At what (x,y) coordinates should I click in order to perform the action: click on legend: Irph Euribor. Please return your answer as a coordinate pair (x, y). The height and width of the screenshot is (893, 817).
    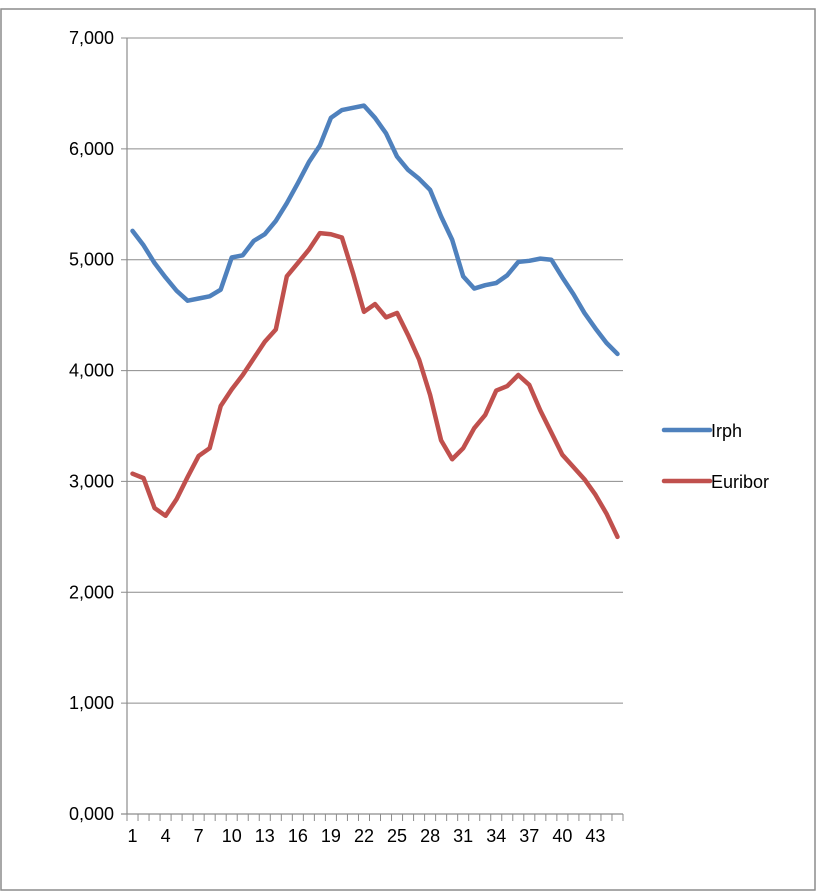
    Looking at the image, I should click on (715, 456).